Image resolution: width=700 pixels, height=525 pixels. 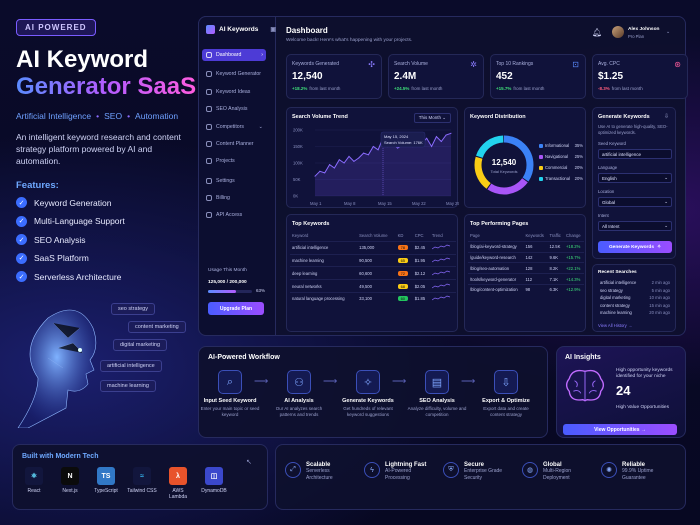 What do you see at coordinates (526, 257) in the screenshot?
I see `table-row: /guide/keyword-research 142 9.6K +15.7%` at bounding box center [526, 257].